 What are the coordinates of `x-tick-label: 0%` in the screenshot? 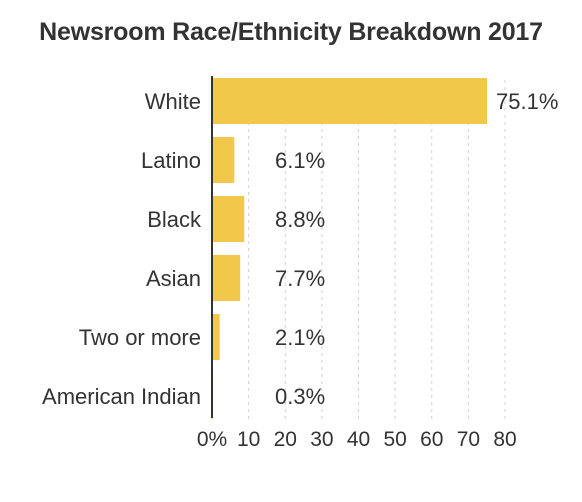 It's located at (212, 439).